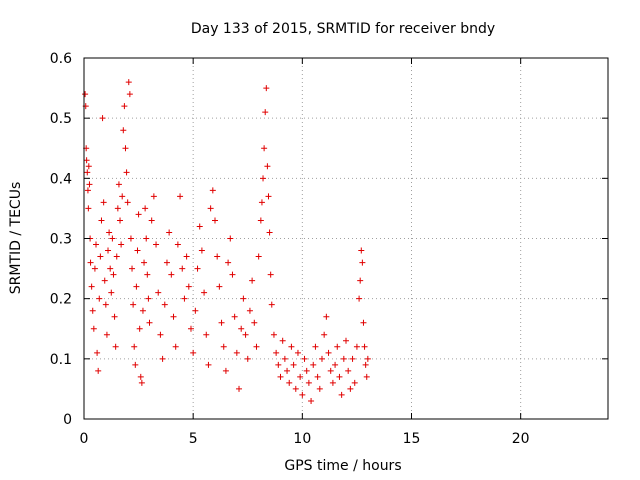 The height and width of the screenshot is (480, 640). What do you see at coordinates (412, 439) in the screenshot?
I see `x-tick-label: 15` at bounding box center [412, 439].